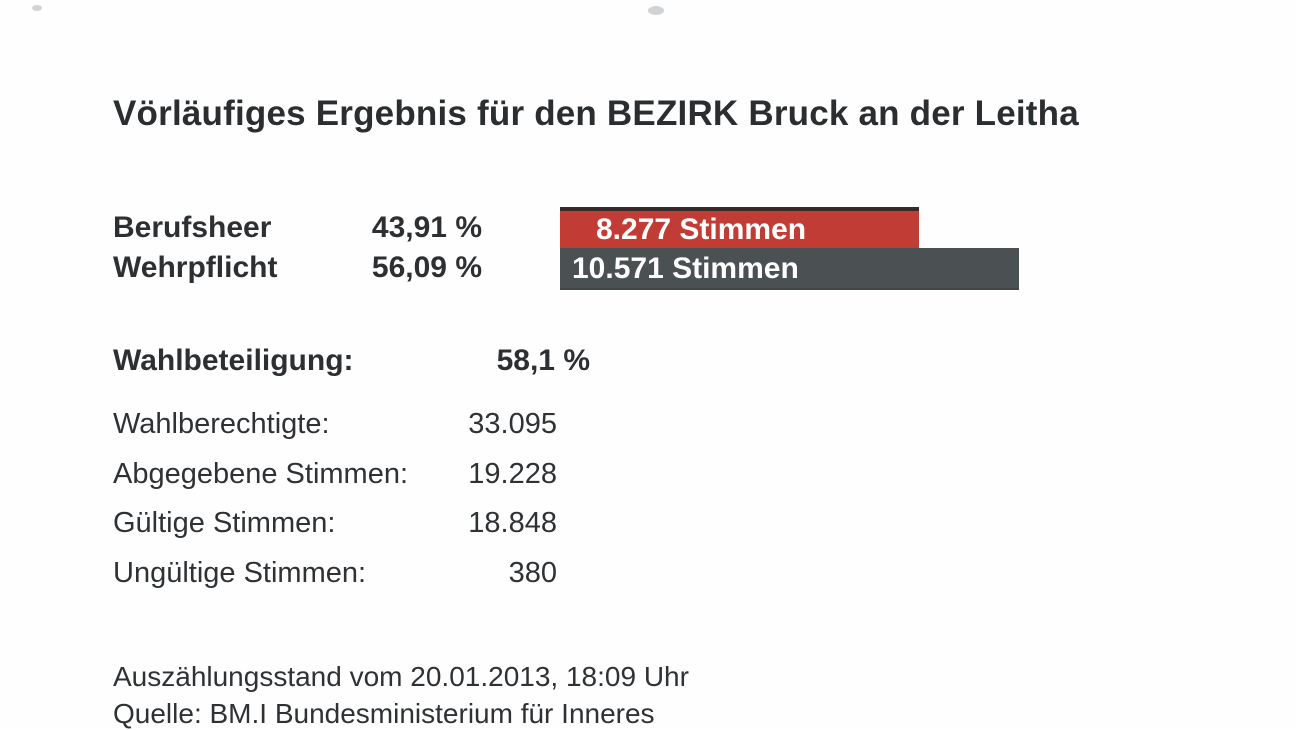 The image size is (1296, 730). I want to click on stat-label-invalid-votes: Ungültige Stimmen:, so click(240, 573).